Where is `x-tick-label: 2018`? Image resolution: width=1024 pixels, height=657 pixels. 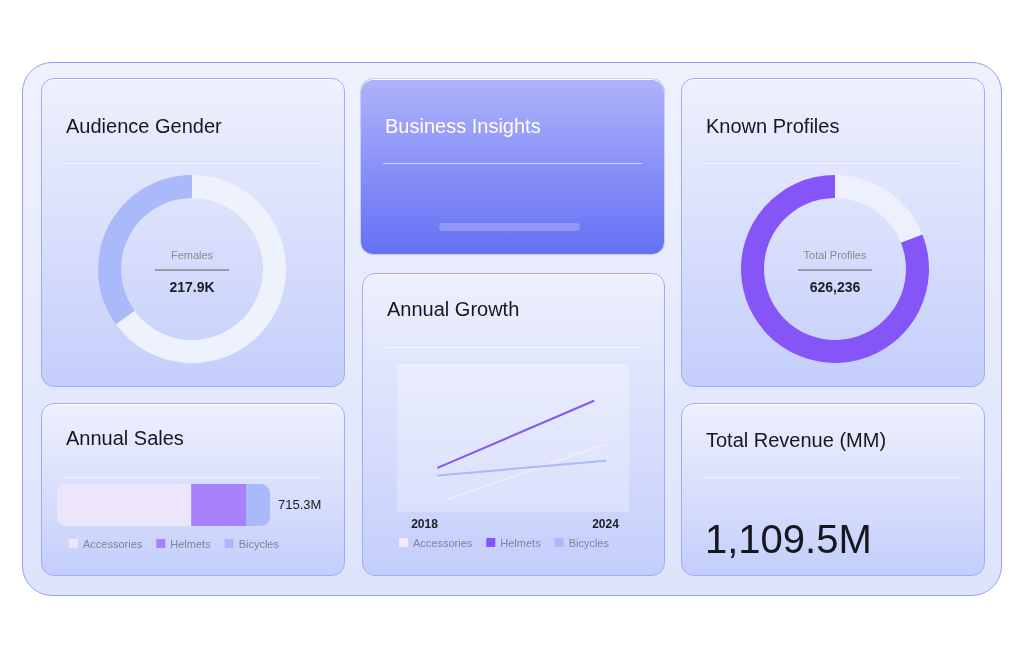
x-tick-label: 2018 is located at coordinates (425, 524).